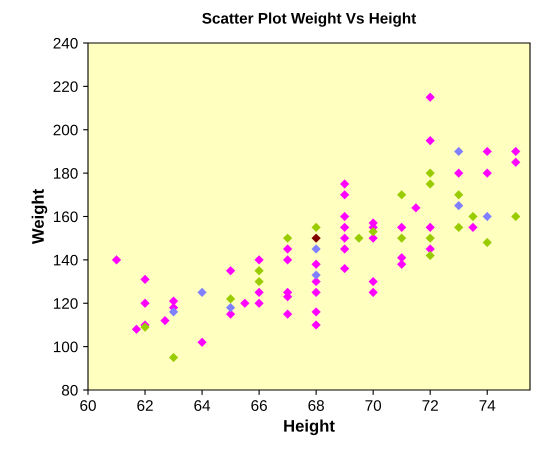 This screenshot has height=458, width=537. Describe the element at coordinates (66, 346) in the screenshot. I see `y-tick-label: 100` at that location.